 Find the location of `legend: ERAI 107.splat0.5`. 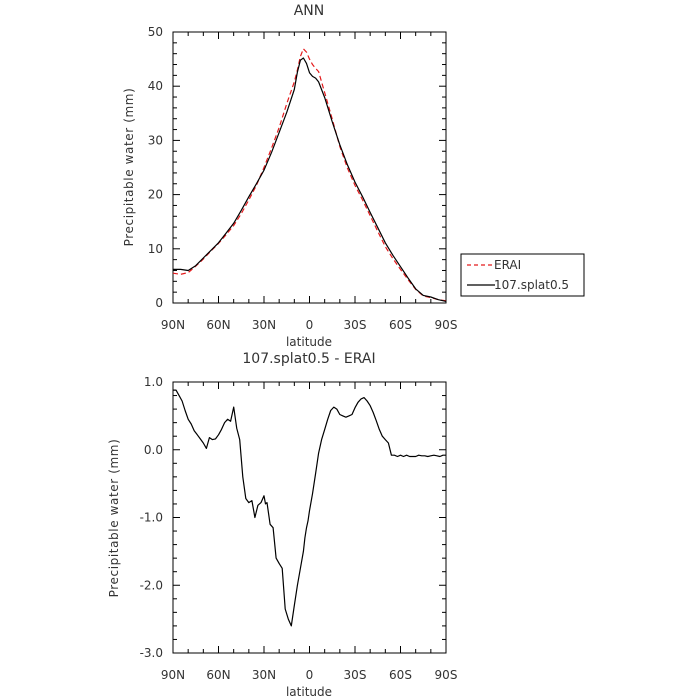

legend: ERAI 107.splat0.5 is located at coordinates (522, 275).